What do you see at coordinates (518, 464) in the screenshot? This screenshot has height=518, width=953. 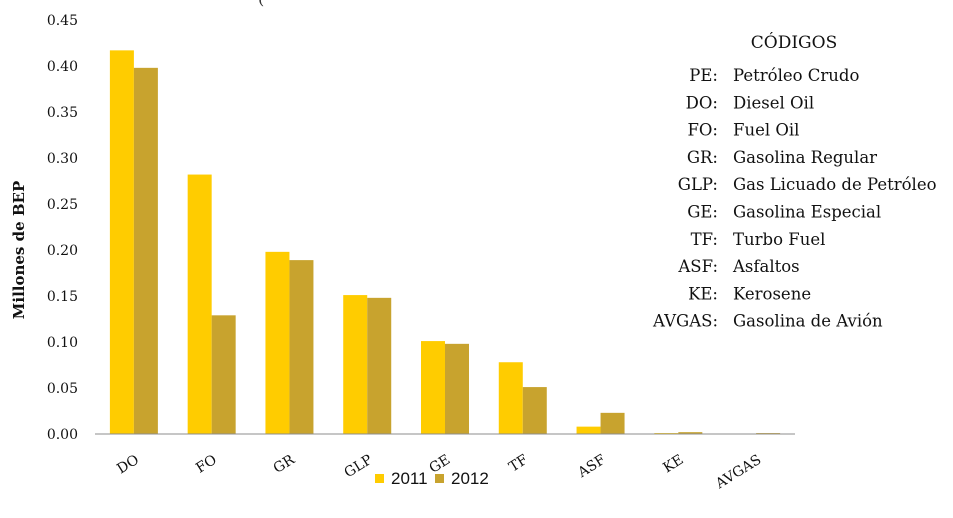 I see `x-tick-label: TF` at bounding box center [518, 464].